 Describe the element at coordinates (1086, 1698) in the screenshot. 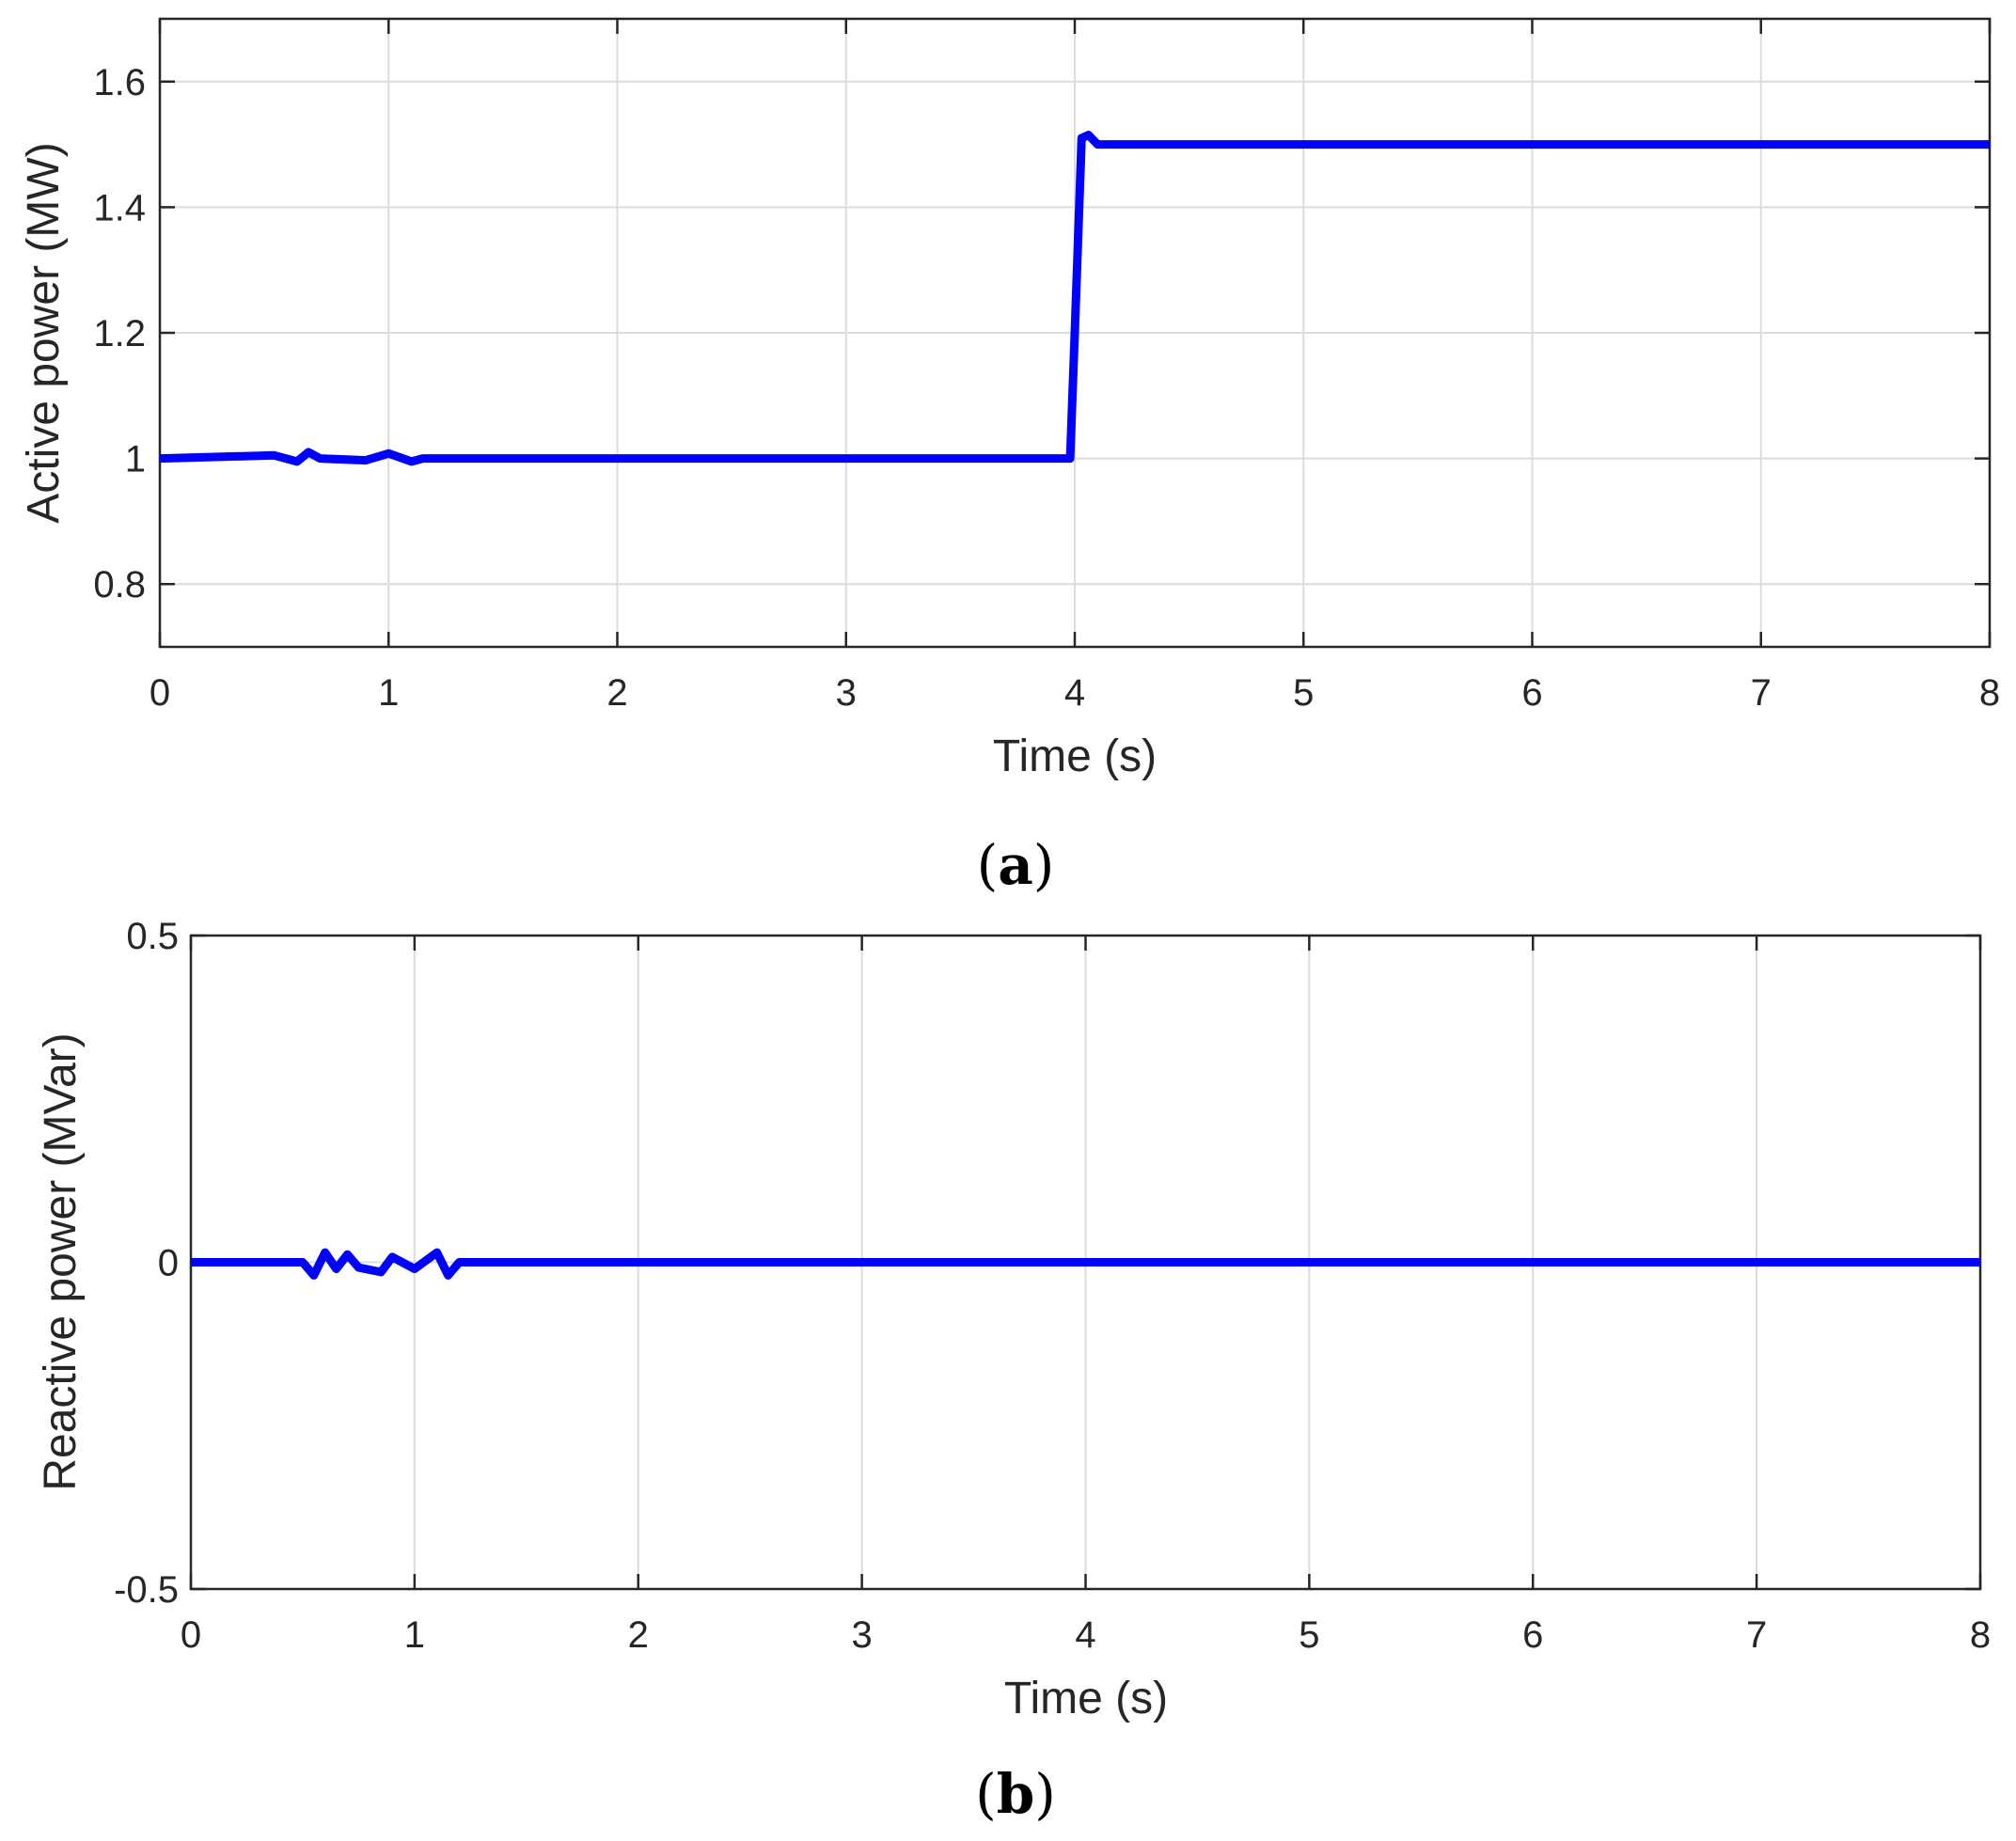

I see `x-axis-title-b: Time (s)` at that location.